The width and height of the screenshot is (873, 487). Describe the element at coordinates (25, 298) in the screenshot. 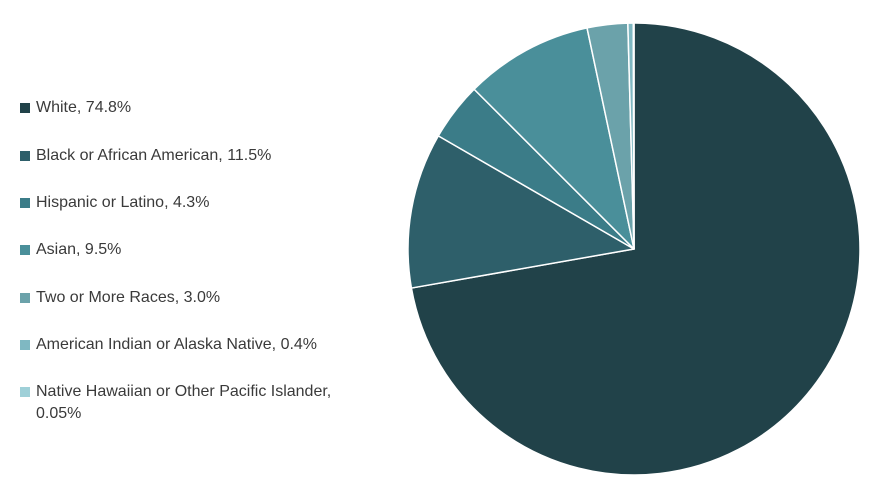

I see `legend-swatch-two-or-more-races` at that location.